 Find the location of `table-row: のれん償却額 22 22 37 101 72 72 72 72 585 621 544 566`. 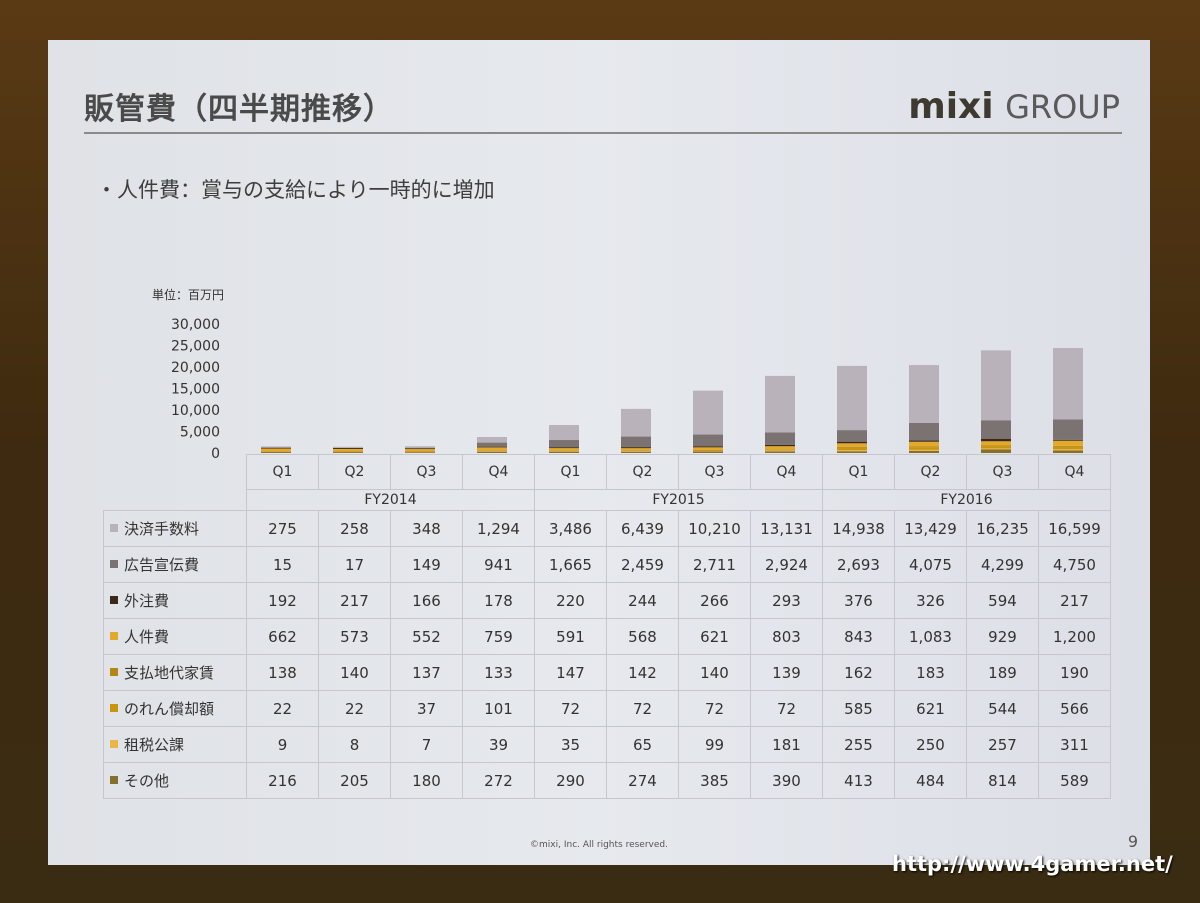

table-row: のれん償却額 22 22 37 101 72 72 72 72 585 621 544 566 is located at coordinates (607, 708).